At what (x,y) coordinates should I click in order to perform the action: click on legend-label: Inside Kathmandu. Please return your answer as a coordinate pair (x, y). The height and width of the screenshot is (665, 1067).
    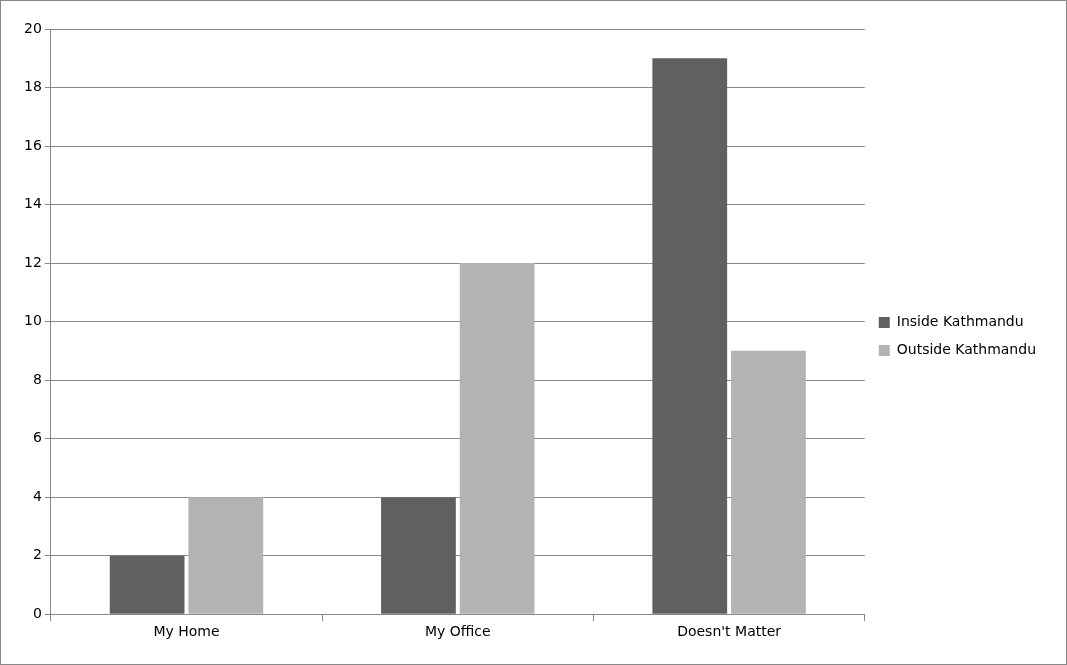
    Looking at the image, I should click on (960, 321).